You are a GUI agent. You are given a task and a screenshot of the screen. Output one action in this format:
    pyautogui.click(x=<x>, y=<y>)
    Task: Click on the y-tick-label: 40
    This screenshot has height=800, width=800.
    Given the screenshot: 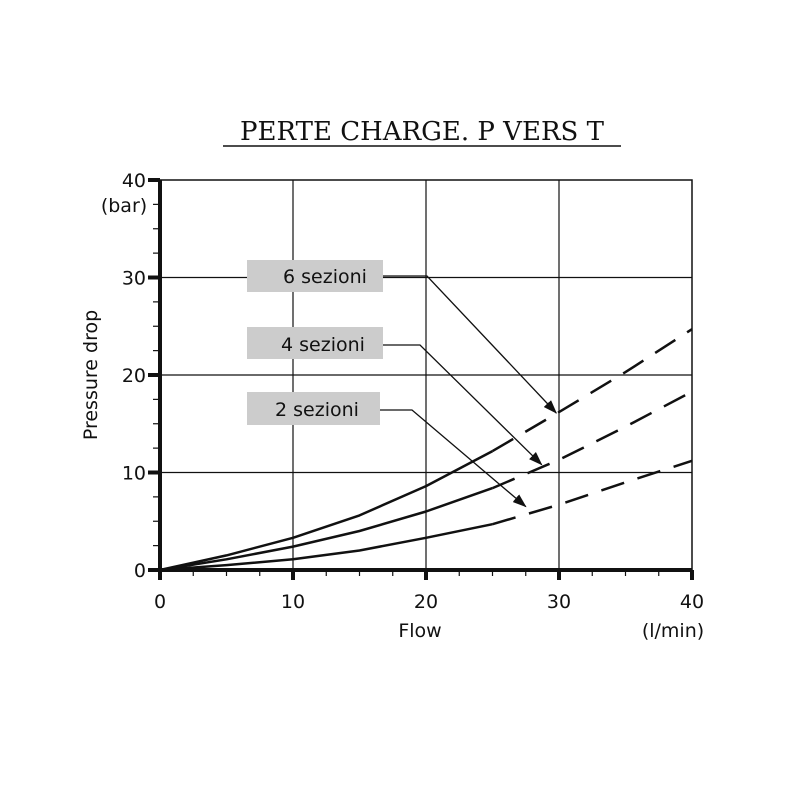 What is the action you would take?
    pyautogui.click(x=134, y=181)
    